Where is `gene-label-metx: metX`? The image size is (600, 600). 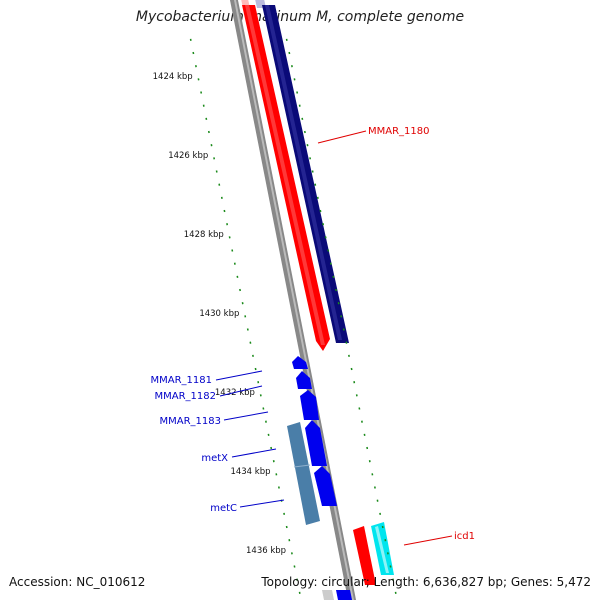 gene-label-metx: metX is located at coordinates (214, 458).